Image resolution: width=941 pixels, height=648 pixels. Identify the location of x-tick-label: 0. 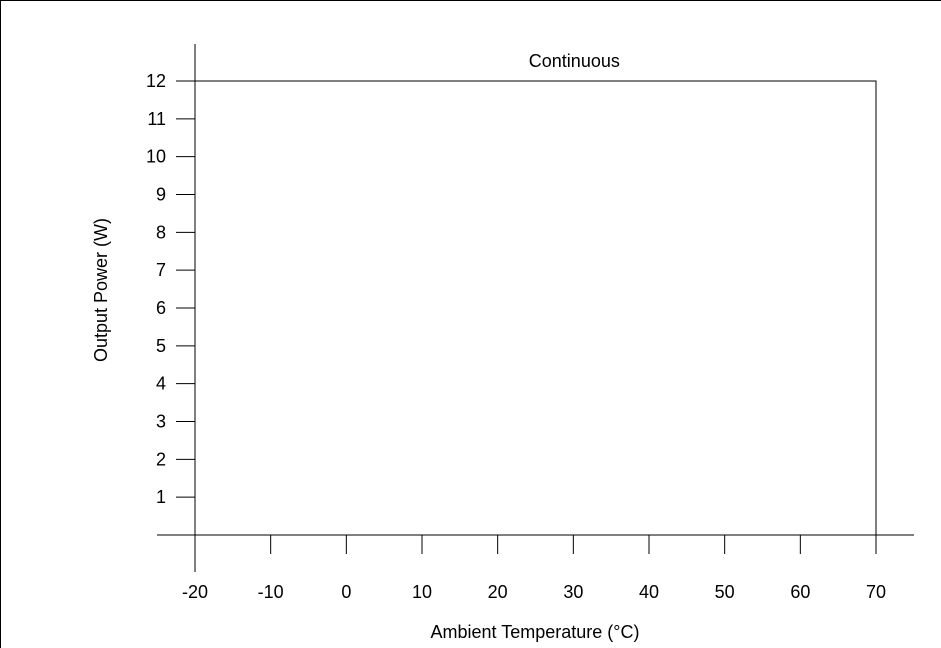
(346, 592).